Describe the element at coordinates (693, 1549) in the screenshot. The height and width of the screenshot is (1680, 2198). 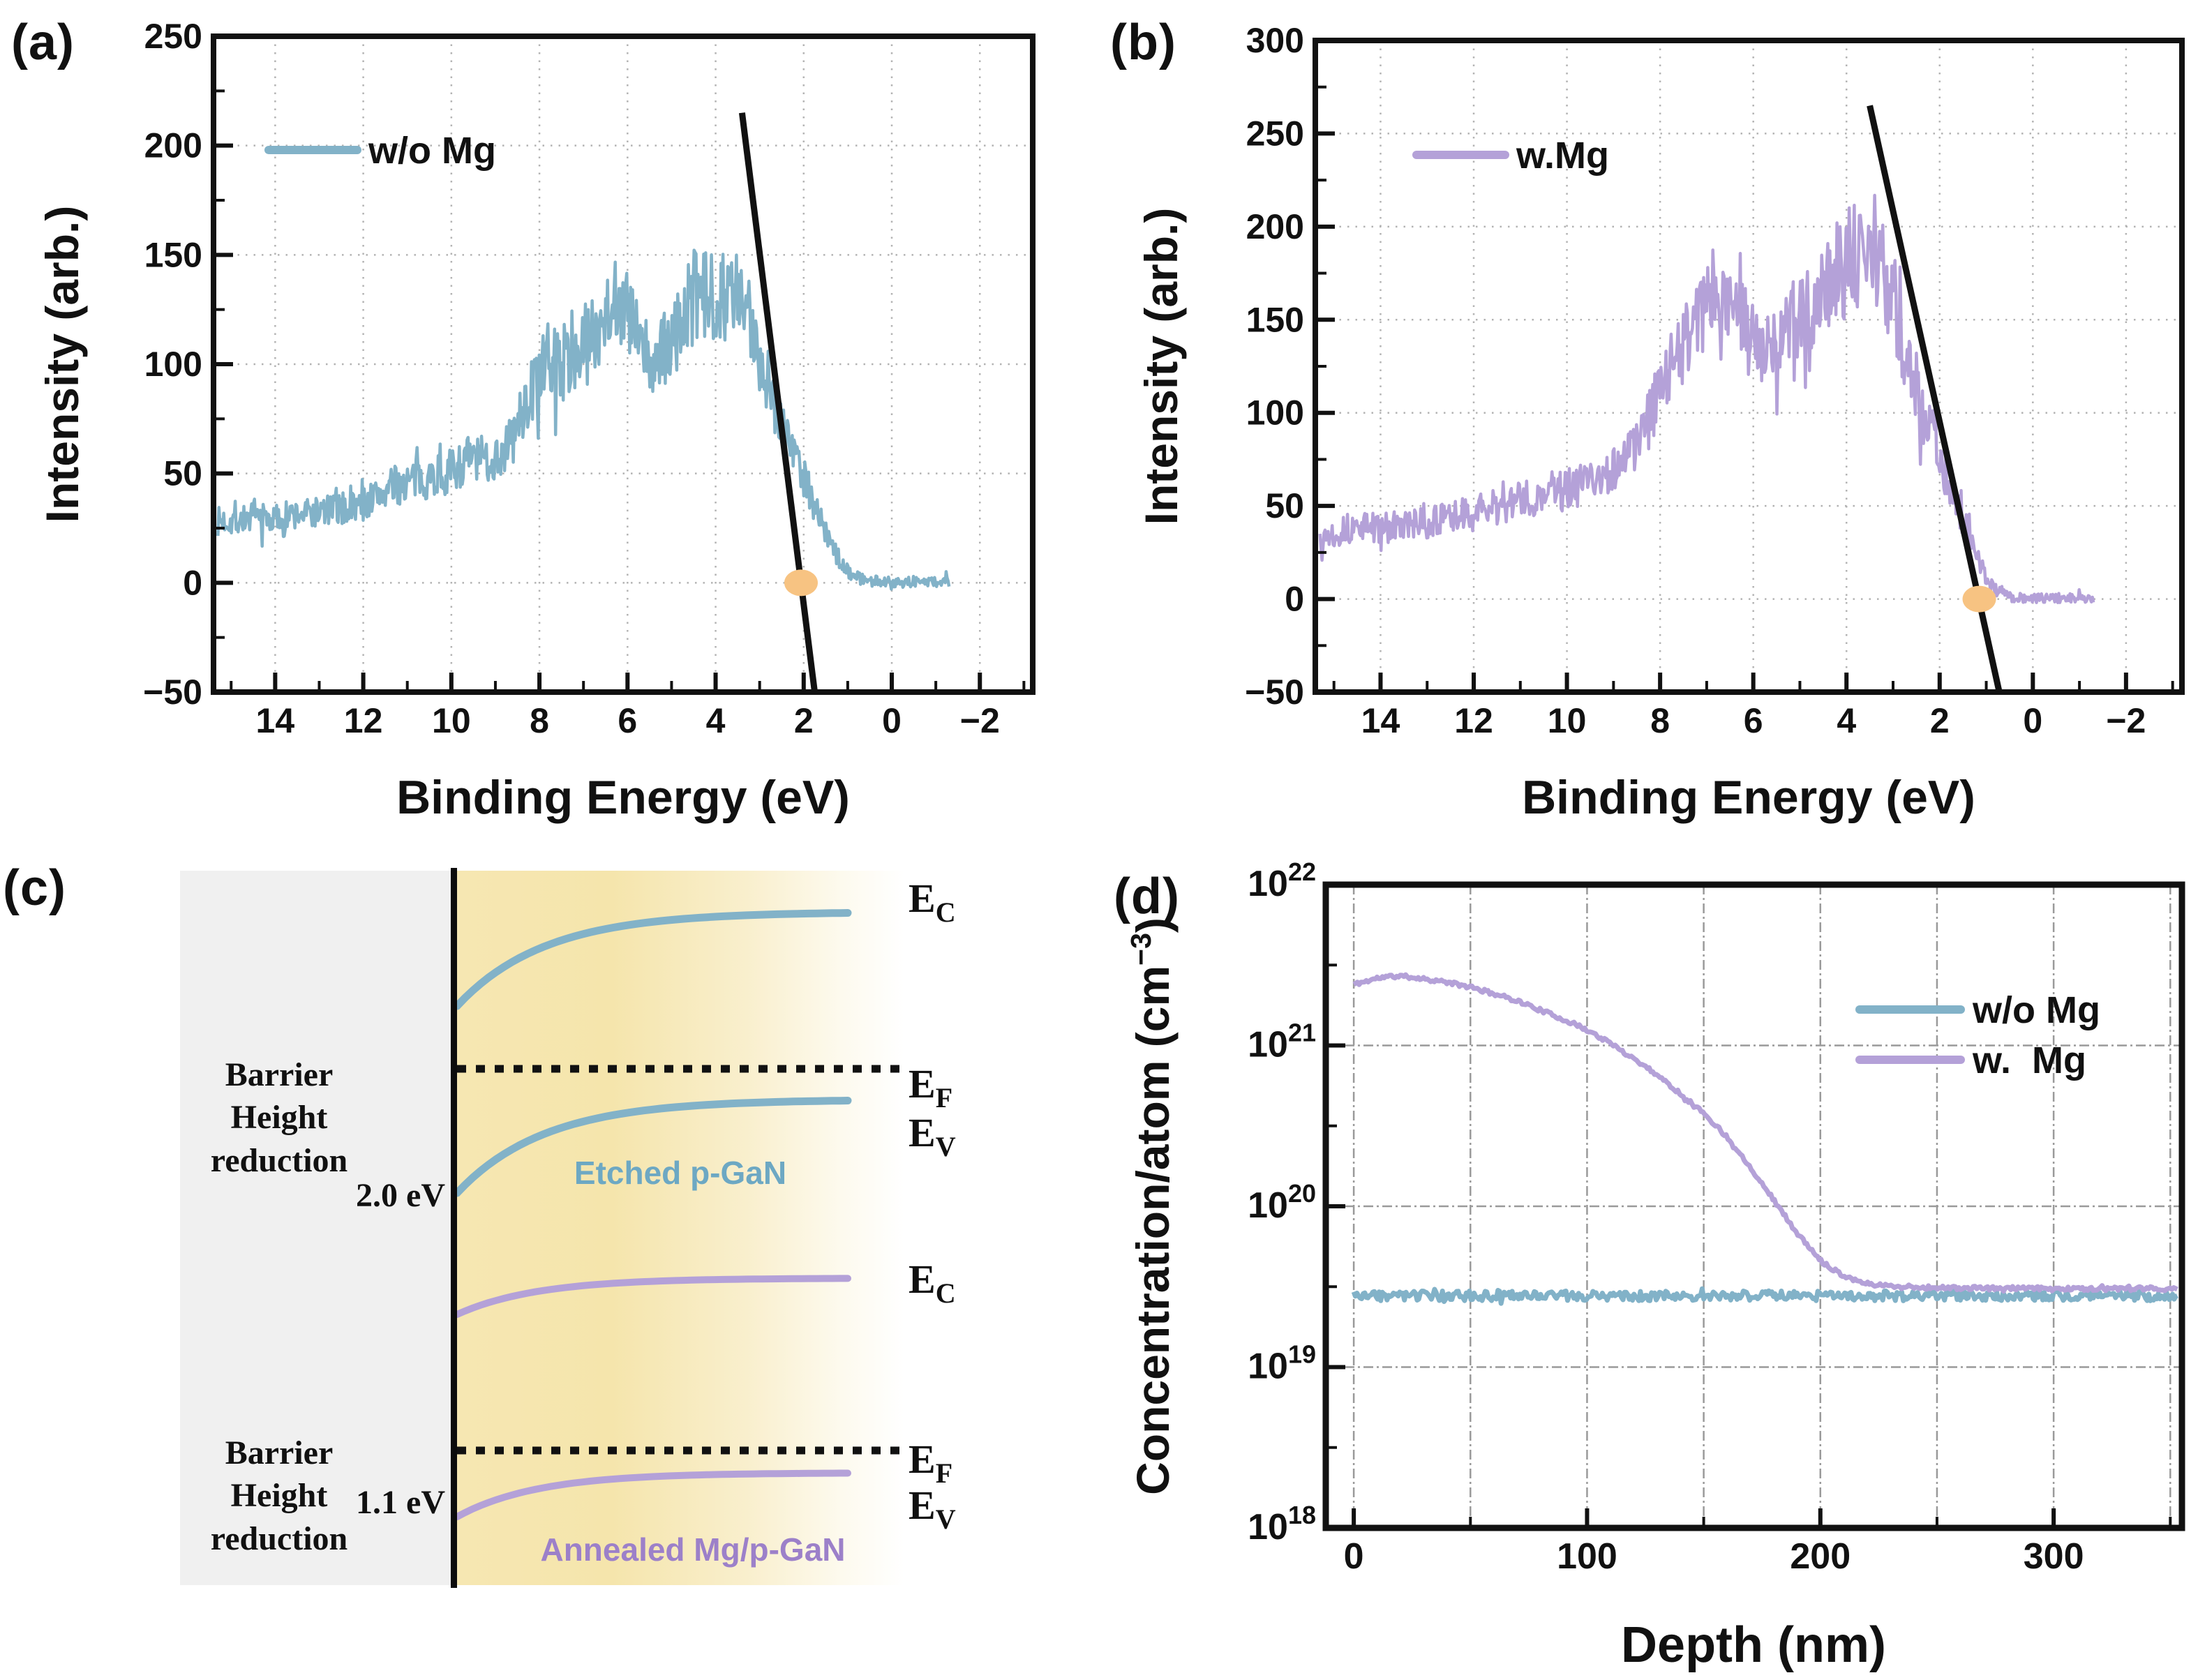
I see `region-label-annealed: Annealed Mg/p-GaN` at that location.